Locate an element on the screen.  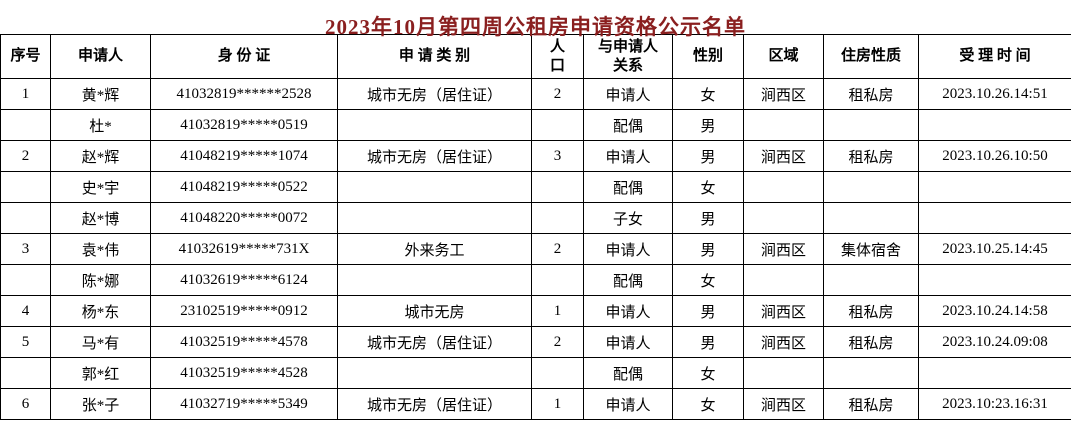
table-row: 杜* 41032819*****0519 配偶男 is located at coordinates (535, 125).